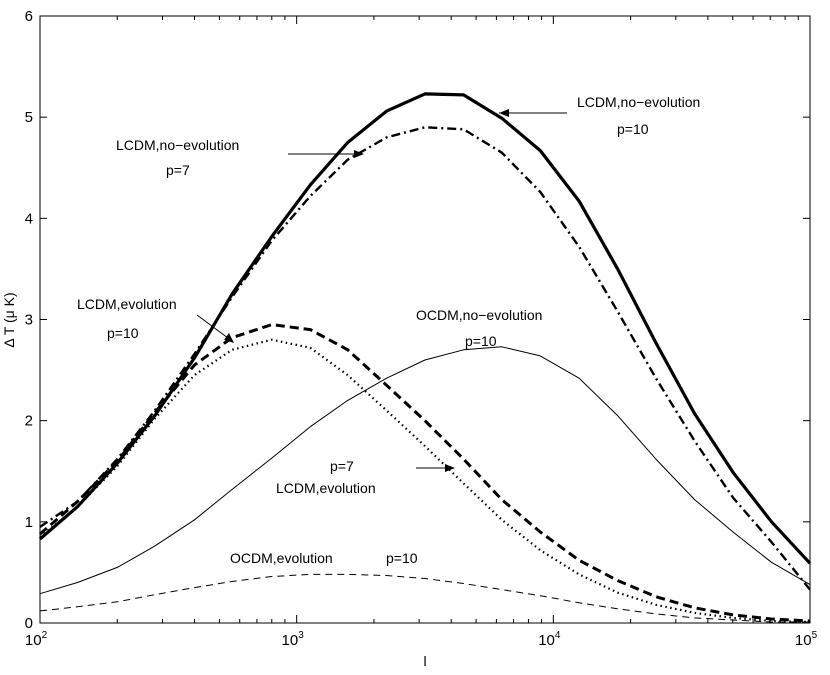 The image size is (830, 675). I want to click on annotation-lcdm-evo-p10: LCDM,evolution p=10, so click(155, 319).